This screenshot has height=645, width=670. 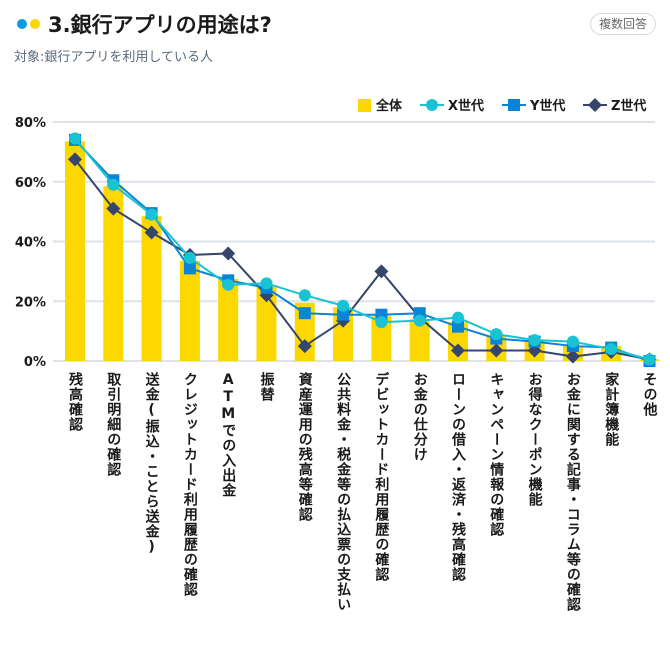 What do you see at coordinates (496, 454) in the screenshot?
I see `x-category-label: キャンペーン情報の確認` at bounding box center [496, 454].